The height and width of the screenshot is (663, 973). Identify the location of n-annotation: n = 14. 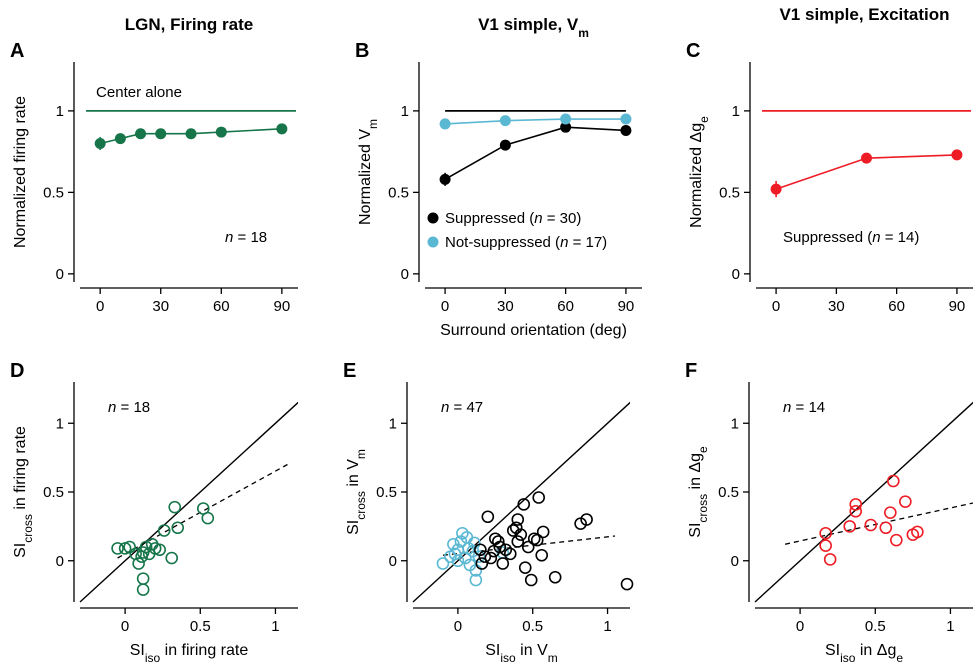
(804, 407).